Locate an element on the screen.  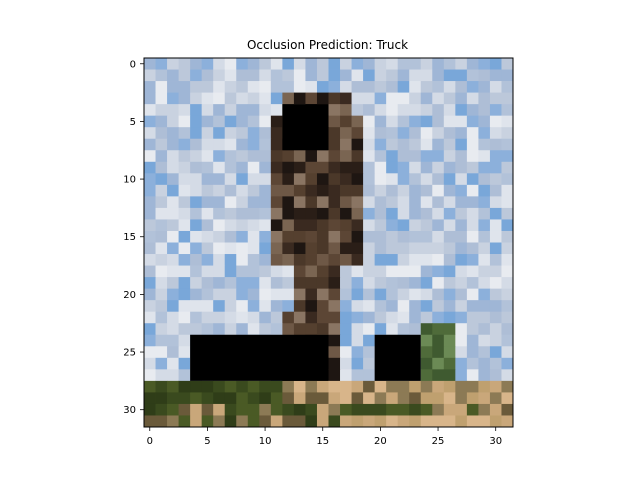
y-tick-label: 15 is located at coordinates (129, 237).